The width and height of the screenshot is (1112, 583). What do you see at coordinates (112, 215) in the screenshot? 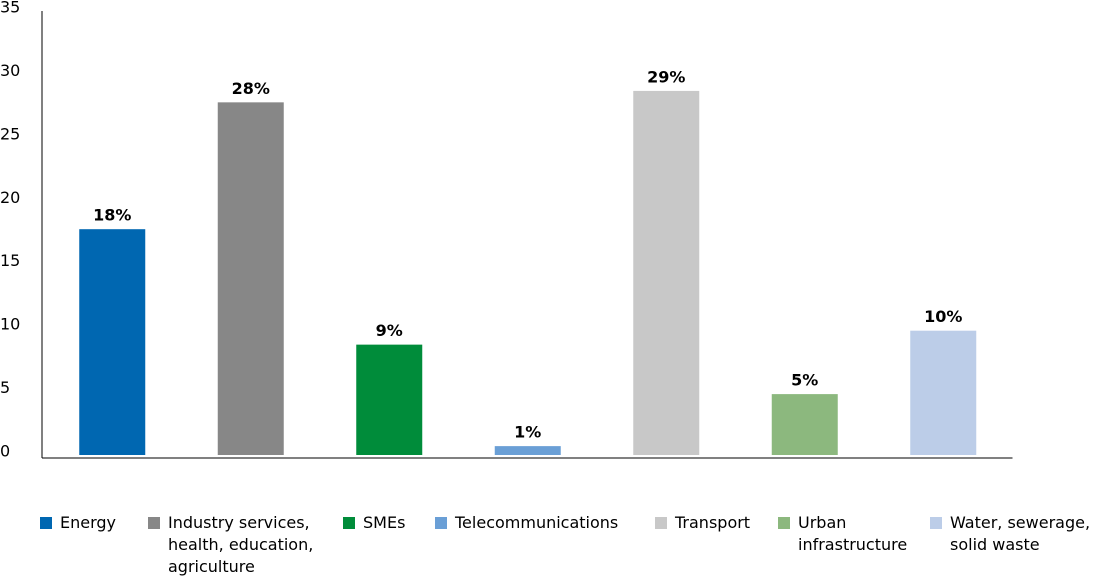
I see `value-label: 18%` at bounding box center [112, 215].